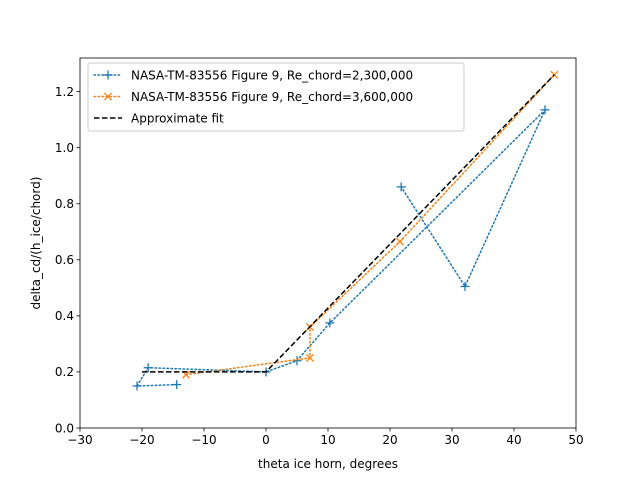 The image size is (640, 480). I want to click on x-tick-label: 30, so click(451, 440).